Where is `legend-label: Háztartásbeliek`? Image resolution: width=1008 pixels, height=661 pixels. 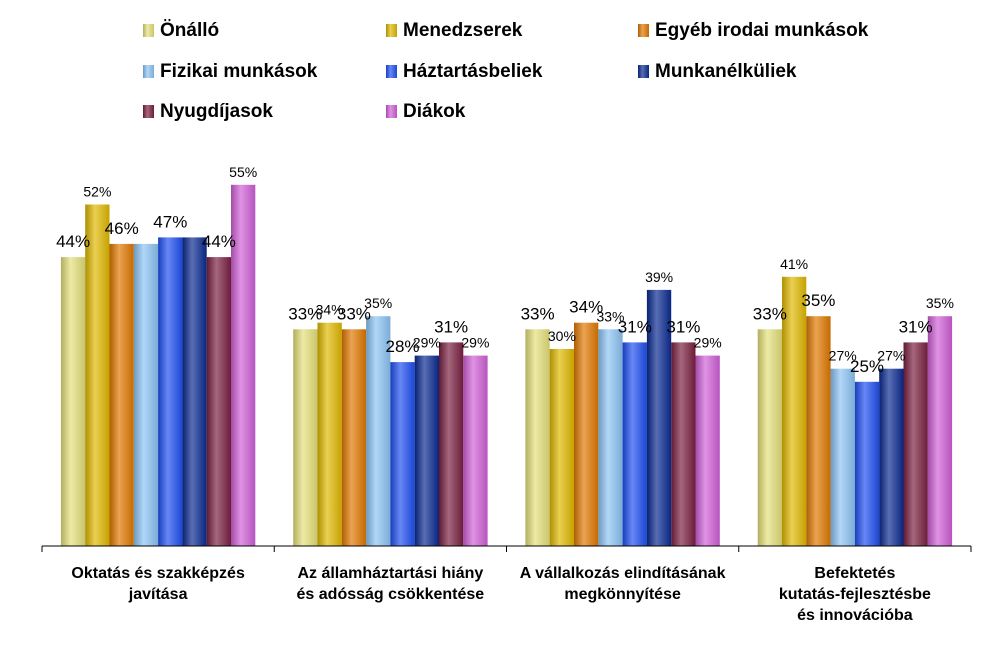 legend-label: Háztartásbeliek is located at coordinates (473, 71).